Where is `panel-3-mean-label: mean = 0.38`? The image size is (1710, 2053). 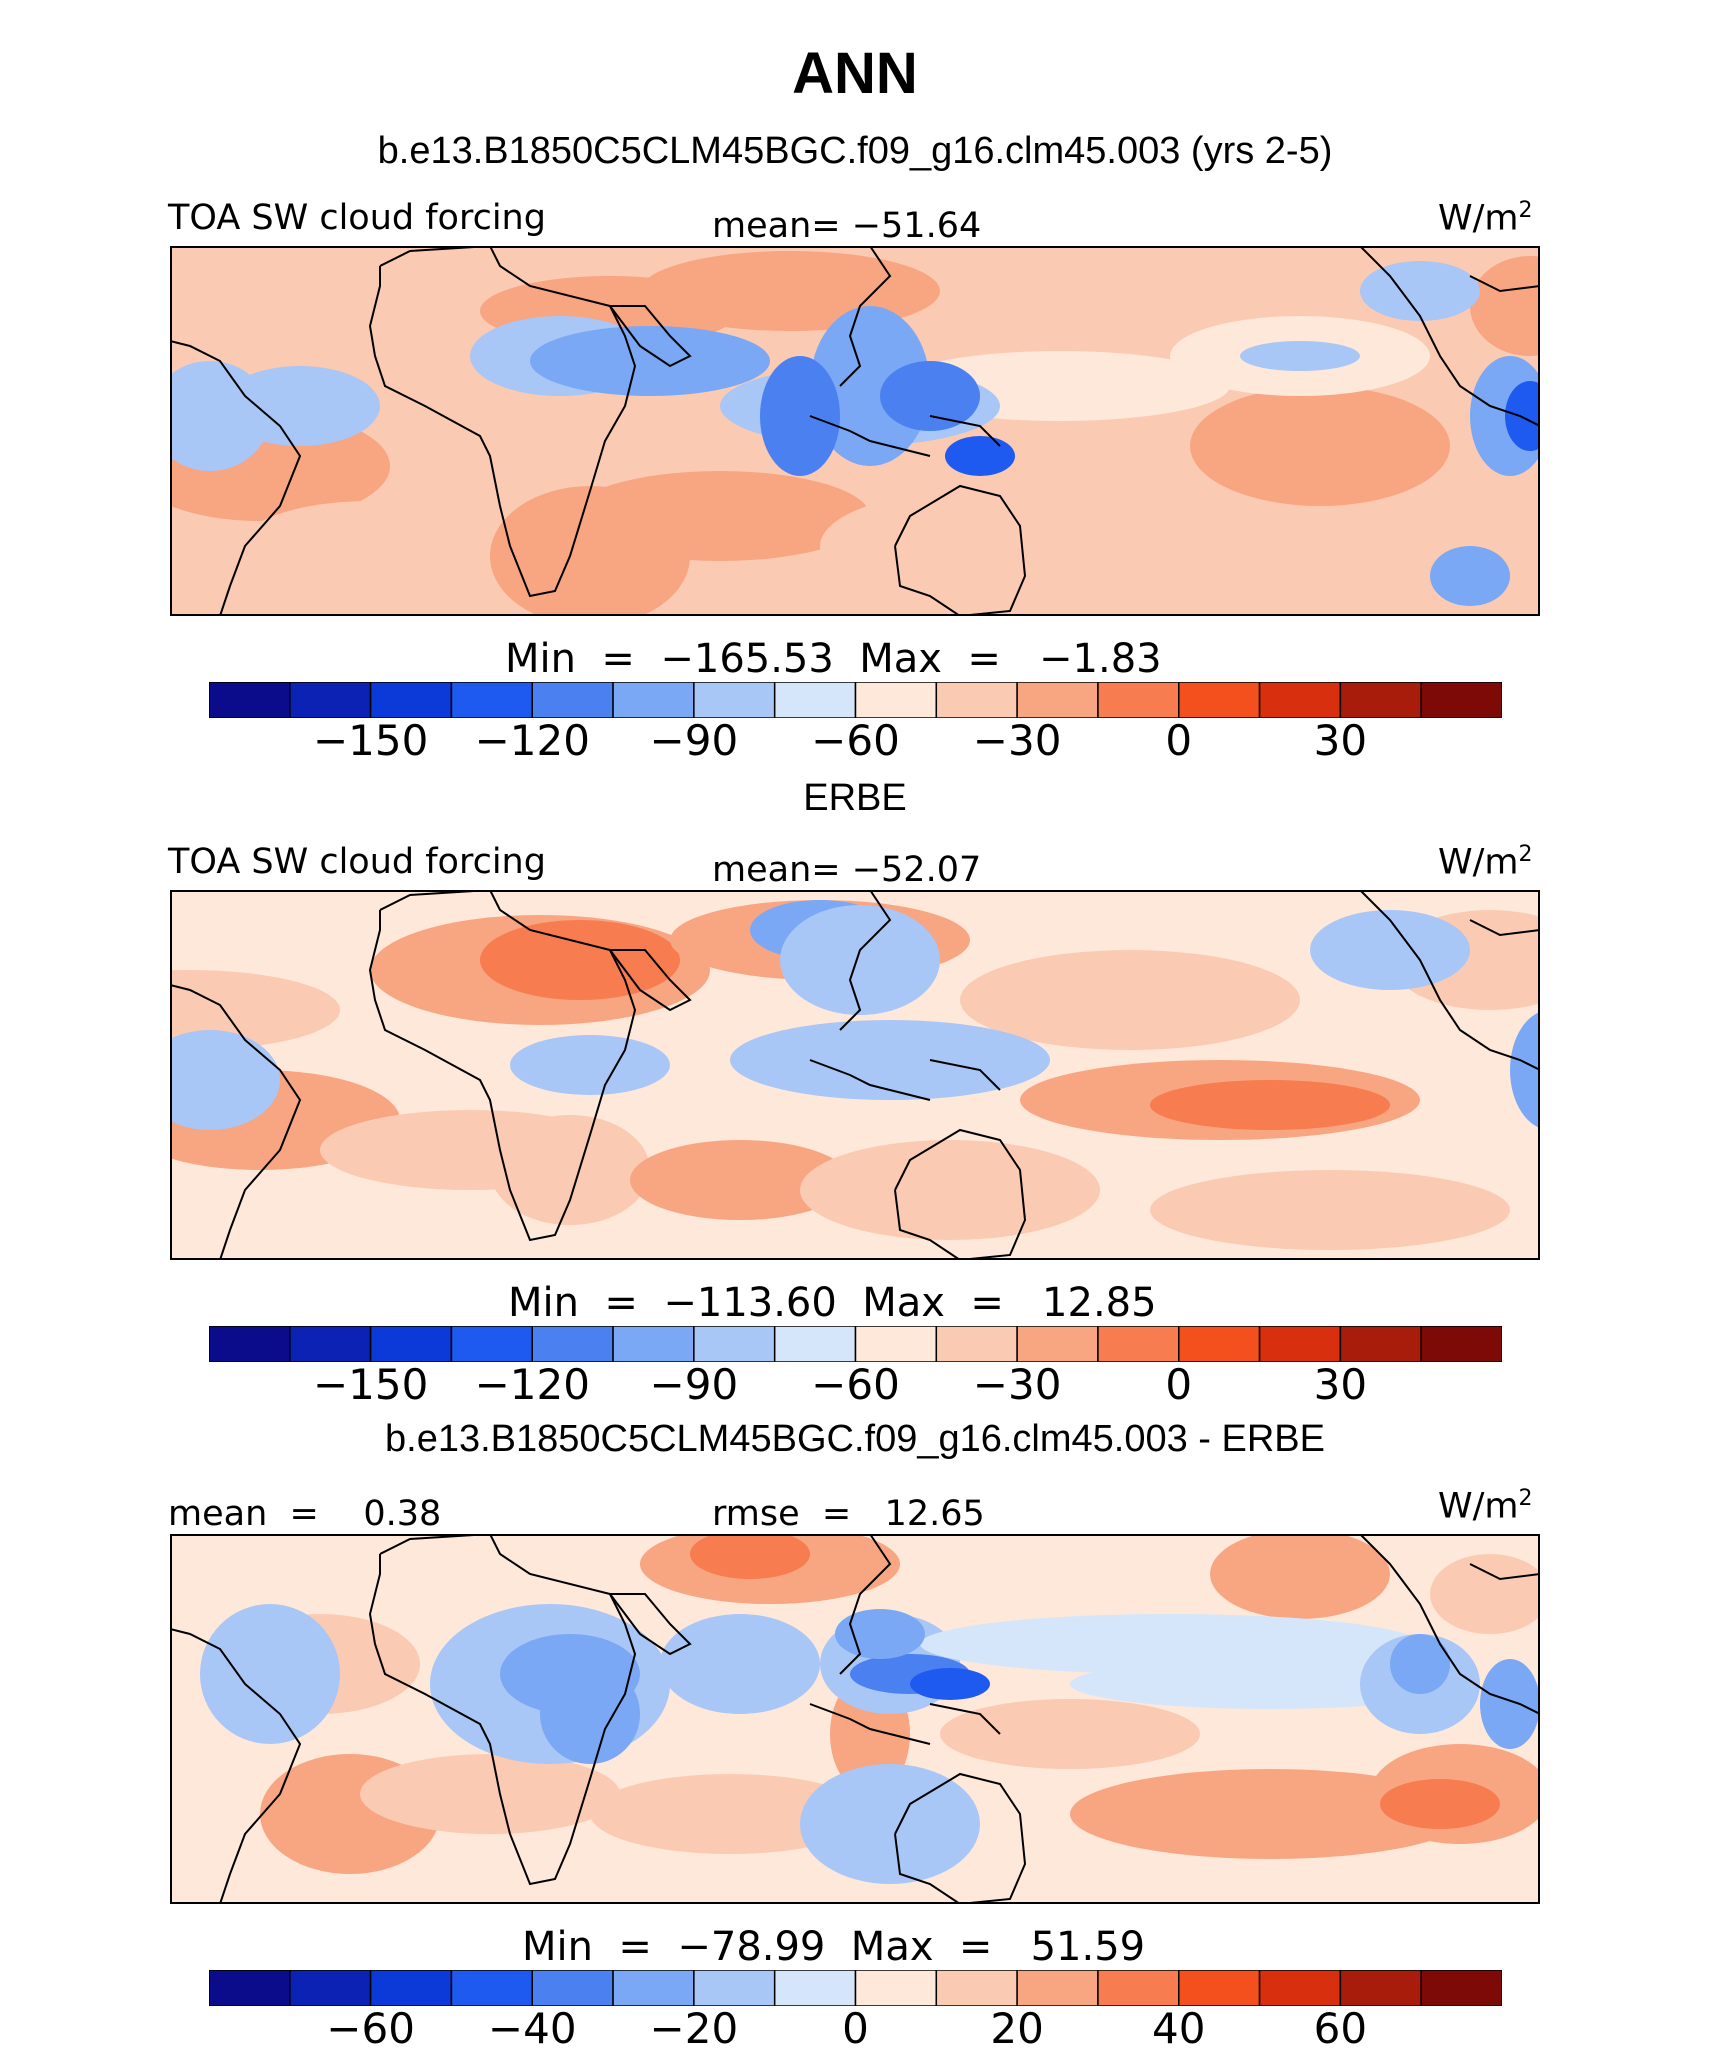
panel-3-mean-label: mean = 0.38 is located at coordinates (305, 1514).